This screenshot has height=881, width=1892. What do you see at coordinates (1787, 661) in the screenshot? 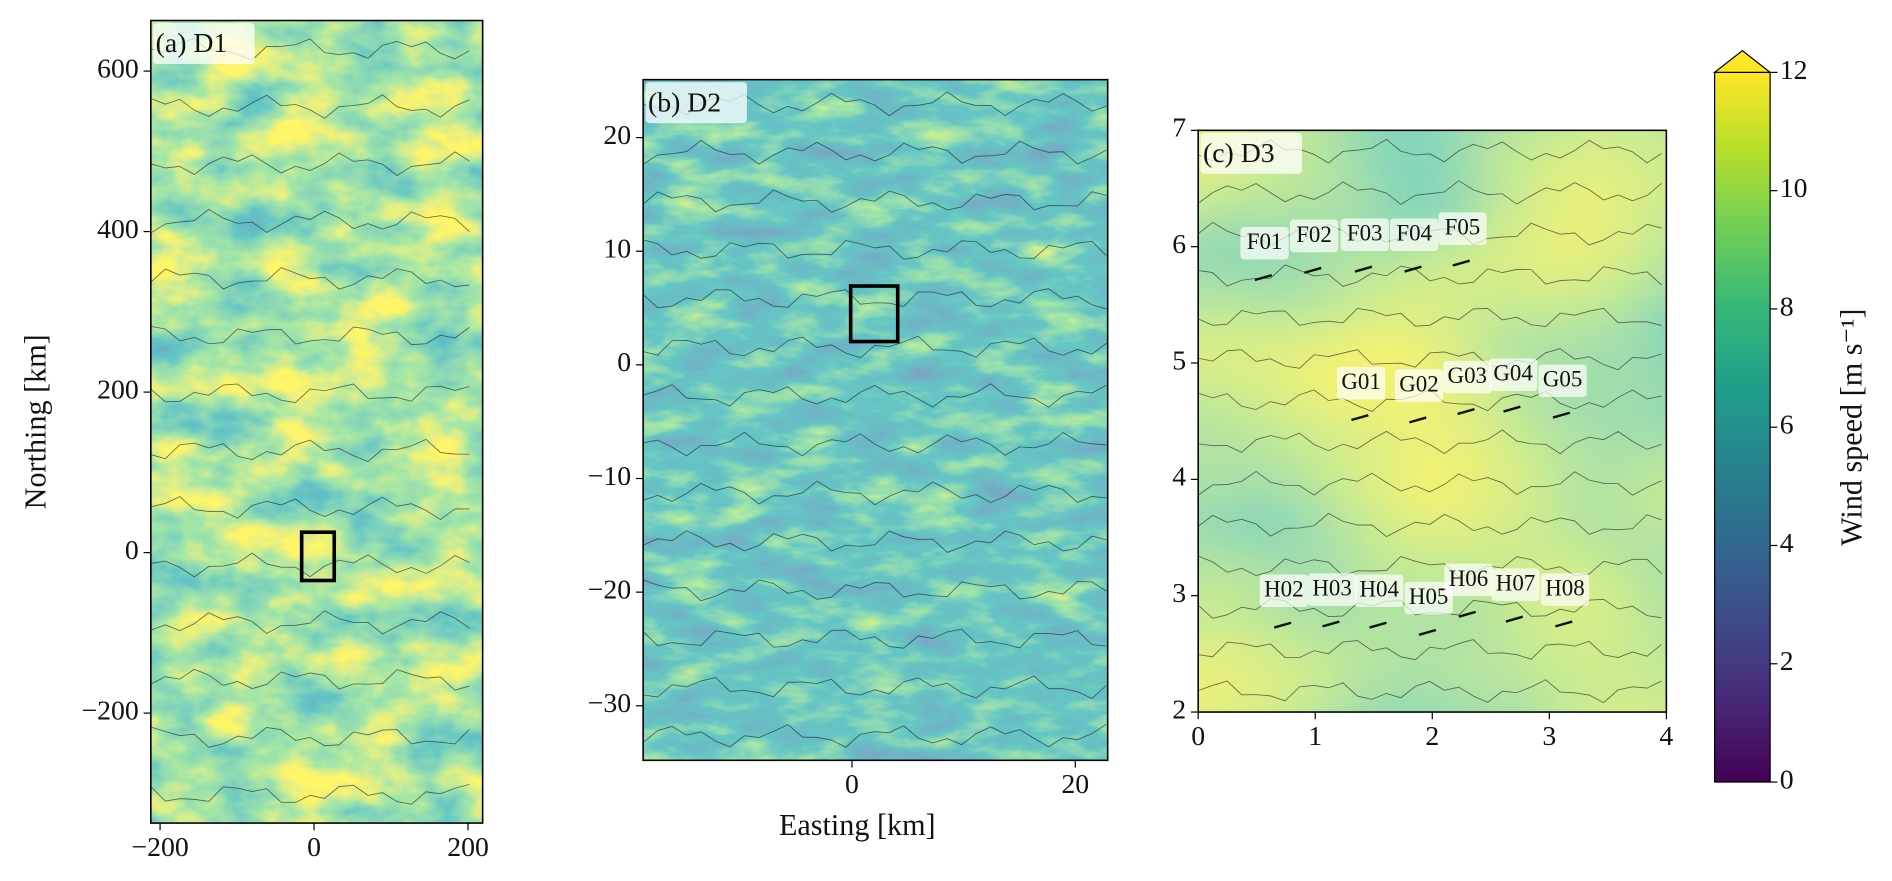
I see `colorbar-tick-label: 2` at bounding box center [1787, 661].